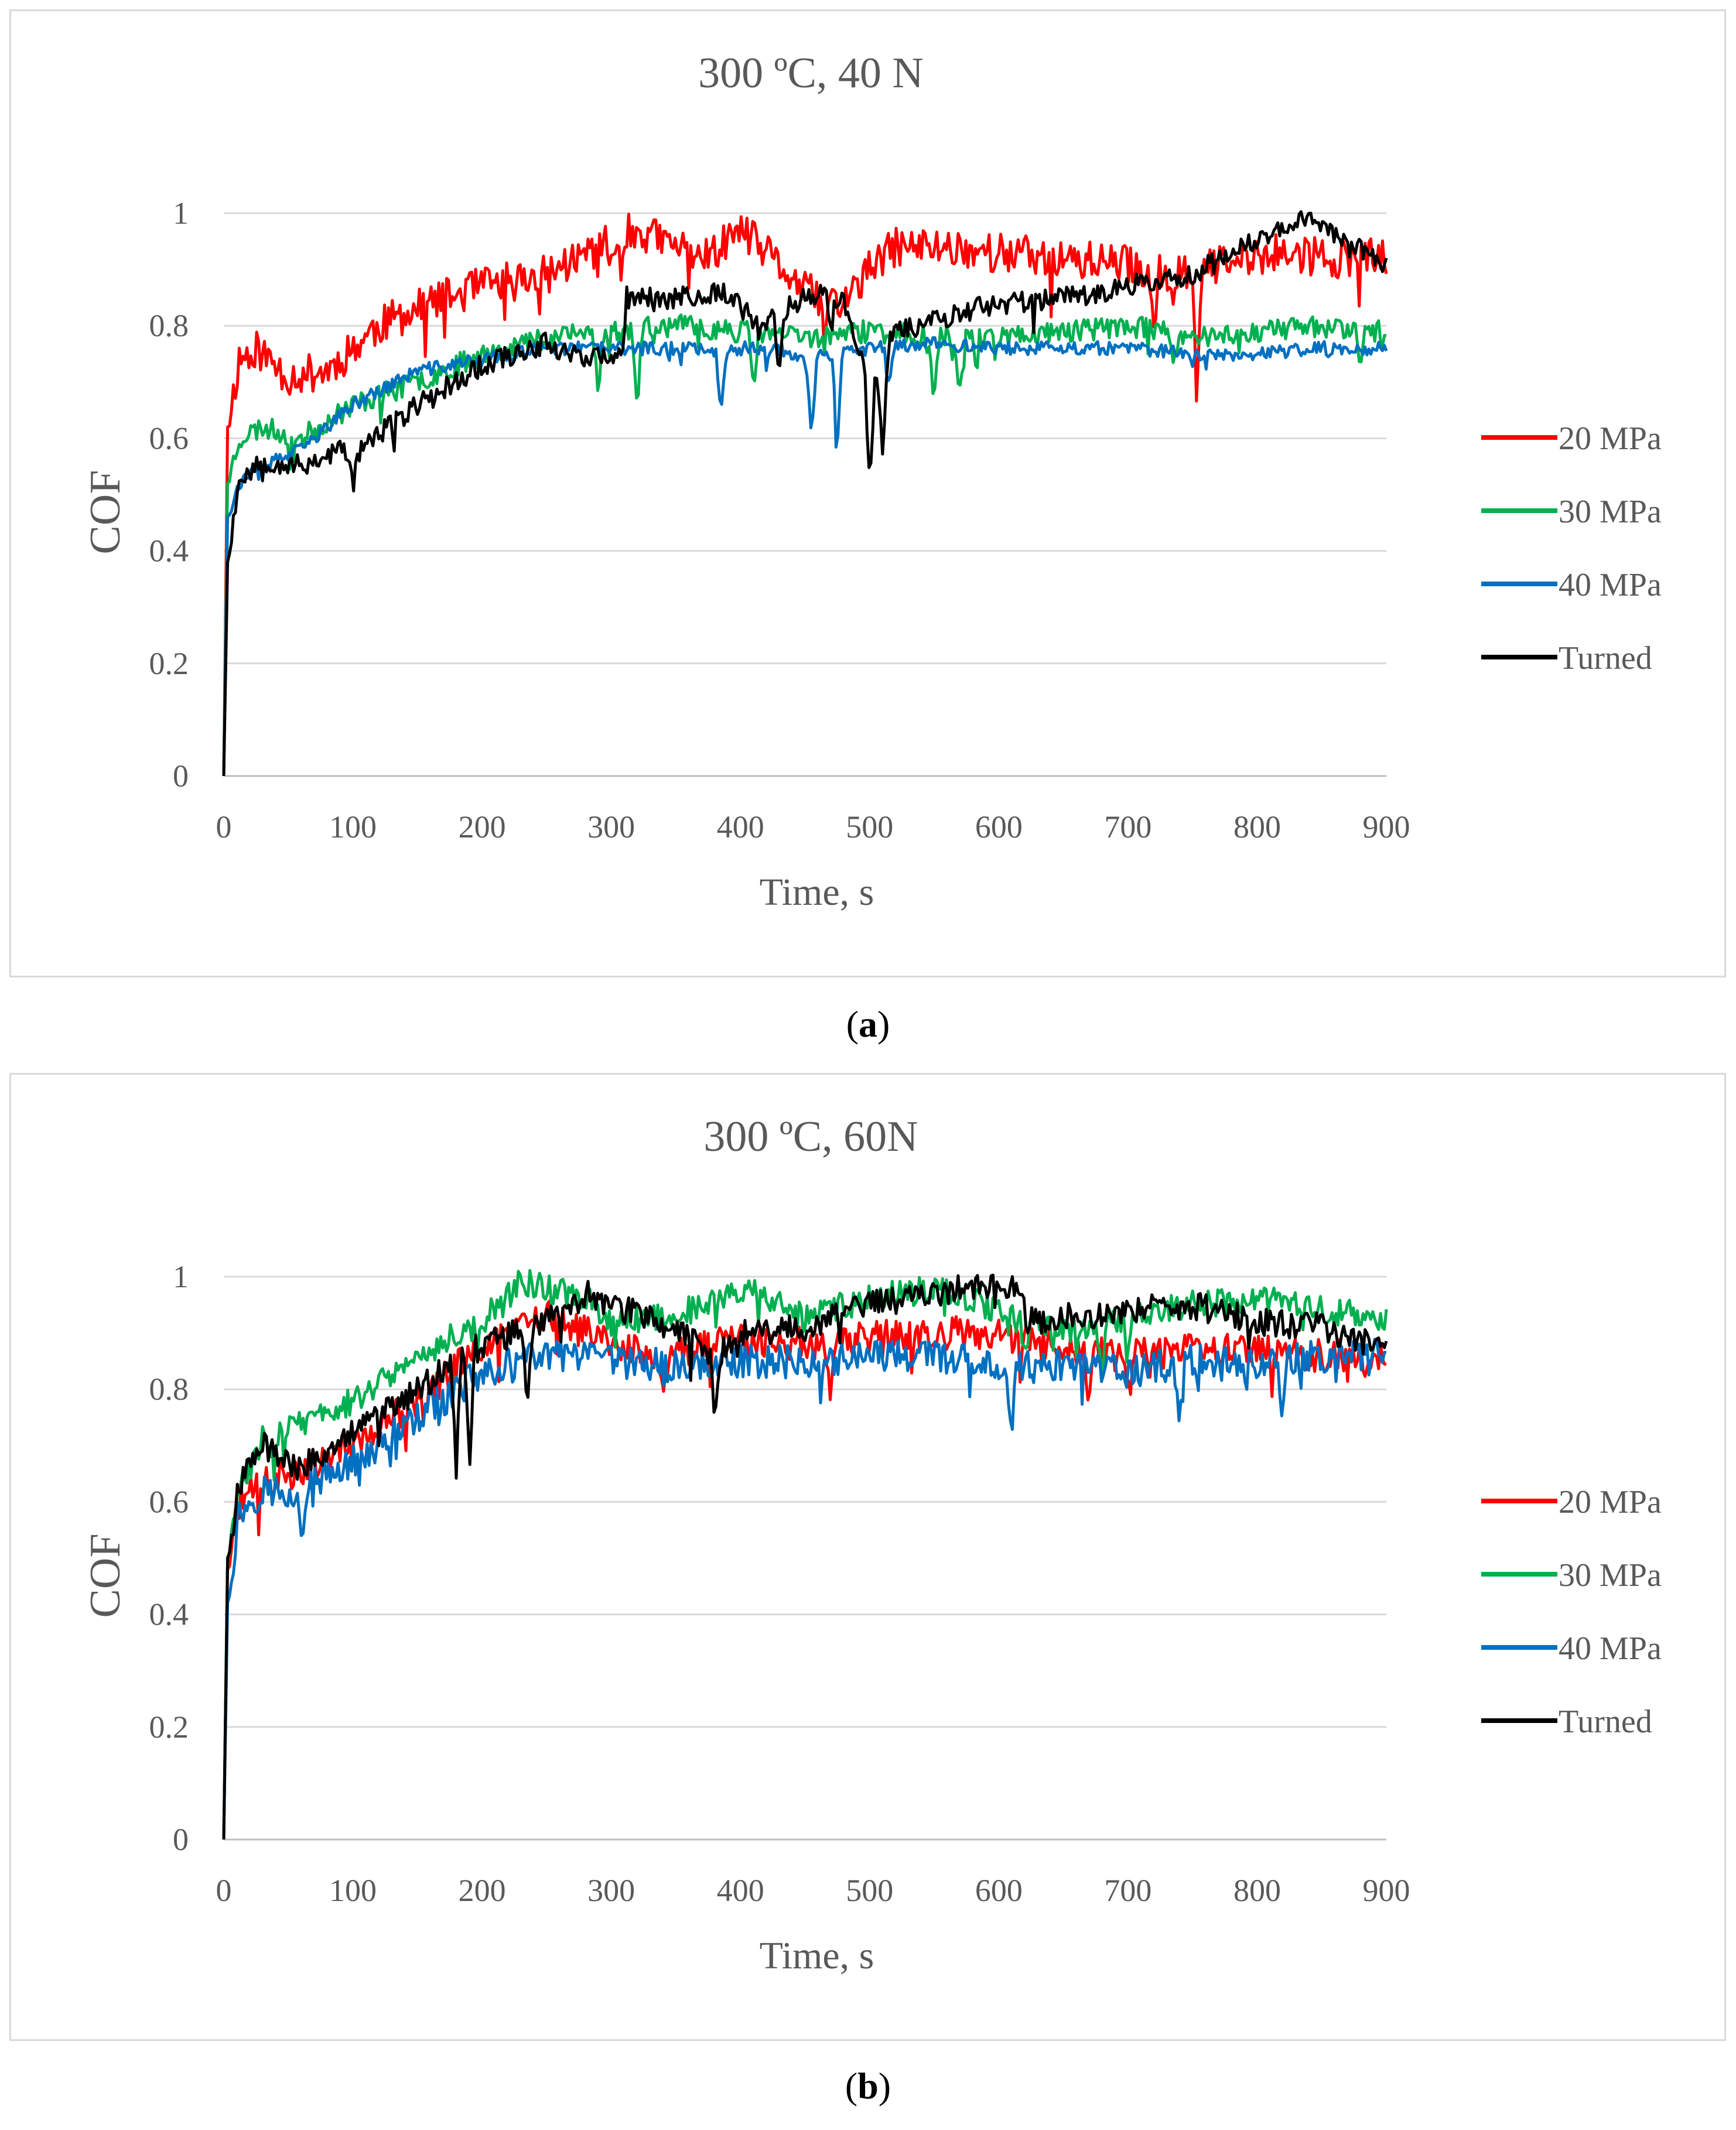 This screenshot has height=2130, width=1736. I want to click on caption-letter: b, so click(868, 2086).